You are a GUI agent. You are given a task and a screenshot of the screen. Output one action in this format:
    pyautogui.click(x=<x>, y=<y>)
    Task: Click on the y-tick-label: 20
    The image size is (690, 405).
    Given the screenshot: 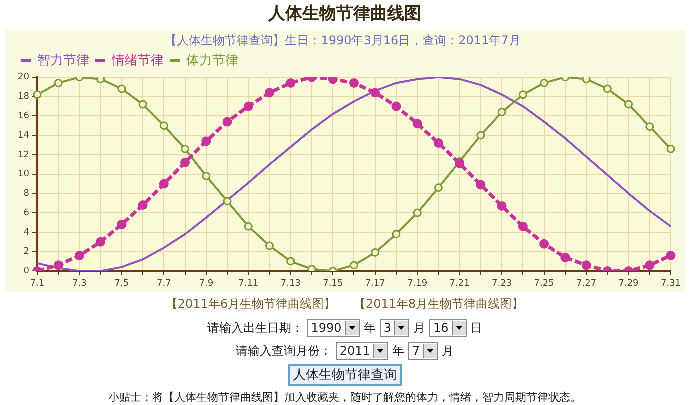 What is the action you would take?
    pyautogui.click(x=24, y=77)
    